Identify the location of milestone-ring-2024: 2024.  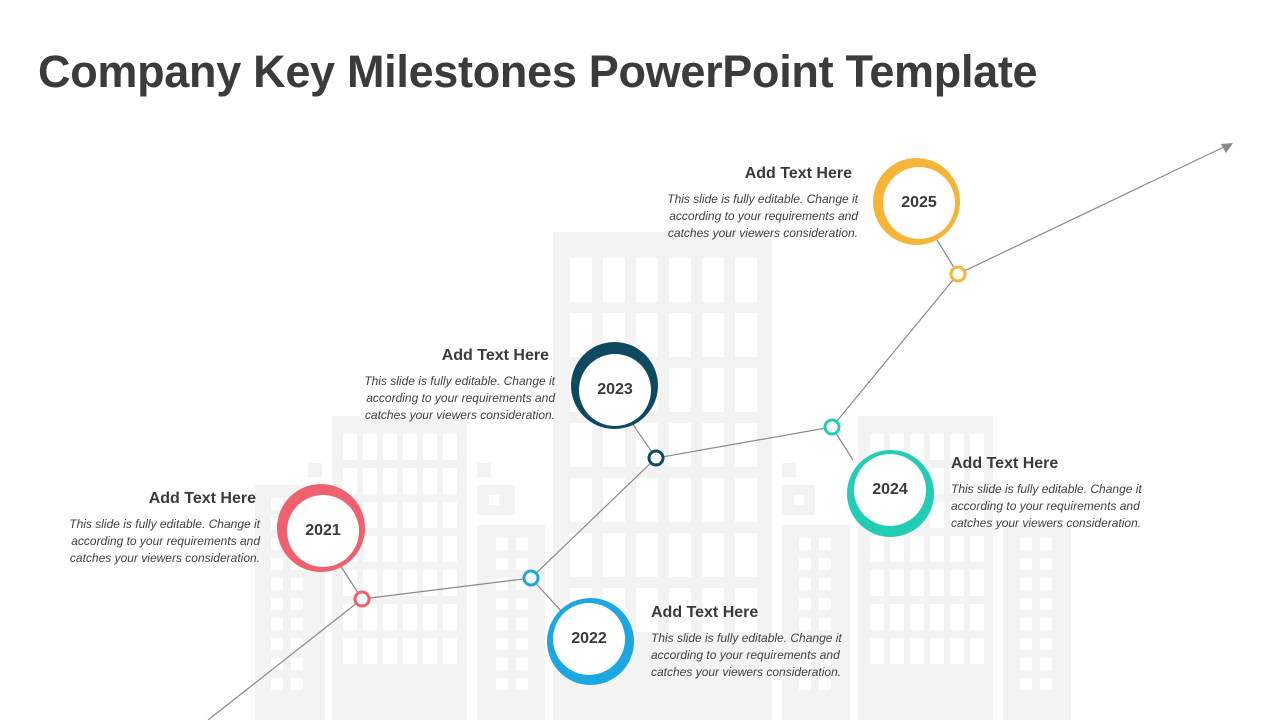
(890, 493).